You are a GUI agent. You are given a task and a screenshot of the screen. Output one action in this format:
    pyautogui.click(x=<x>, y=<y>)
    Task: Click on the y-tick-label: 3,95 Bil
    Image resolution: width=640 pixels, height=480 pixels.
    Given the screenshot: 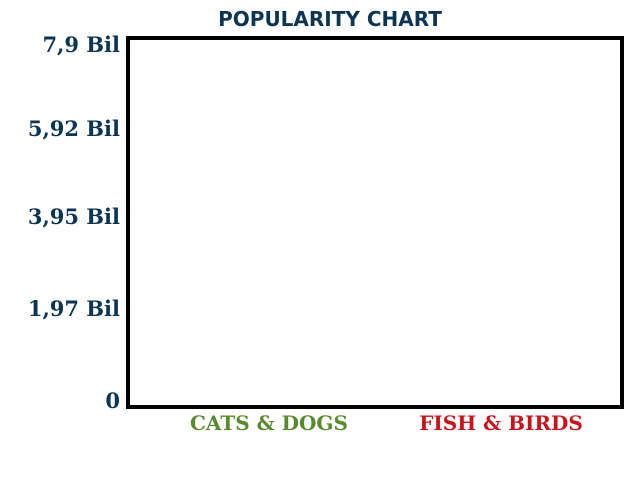 What is the action you would take?
    pyautogui.click(x=74, y=216)
    